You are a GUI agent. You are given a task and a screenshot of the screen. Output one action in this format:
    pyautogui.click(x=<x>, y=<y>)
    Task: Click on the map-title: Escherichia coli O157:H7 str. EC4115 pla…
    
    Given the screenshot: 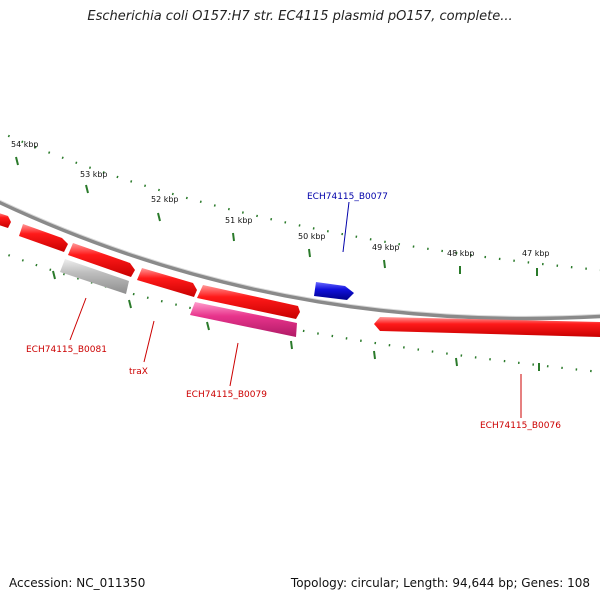 What is the action you would take?
    pyautogui.click(x=300, y=16)
    